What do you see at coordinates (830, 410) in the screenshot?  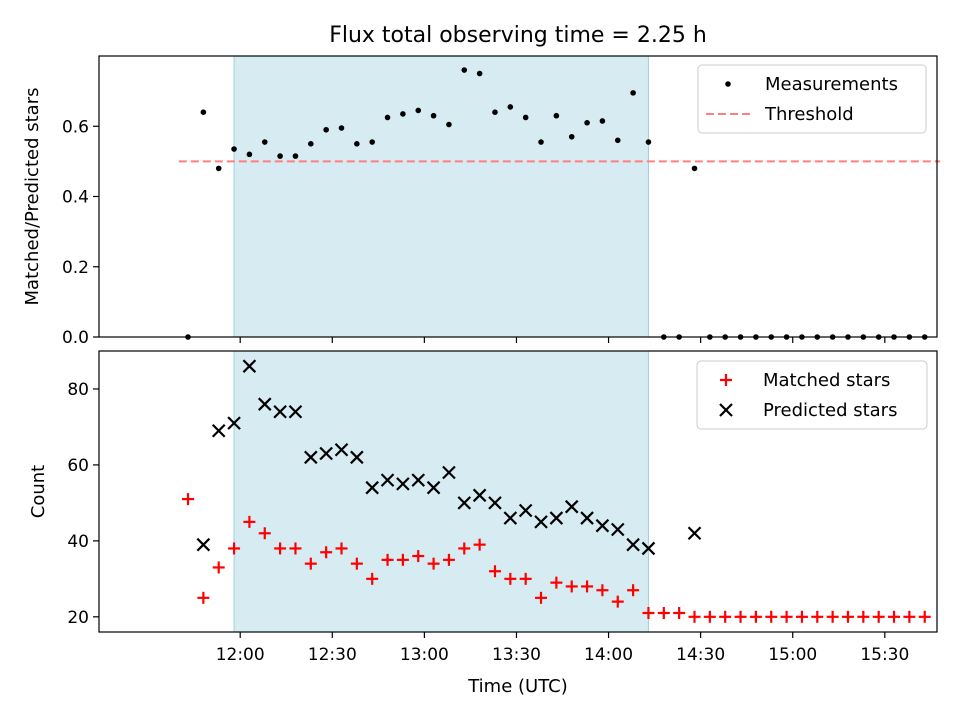 I see `legend-predicted-label: Predicted stars` at bounding box center [830, 410].